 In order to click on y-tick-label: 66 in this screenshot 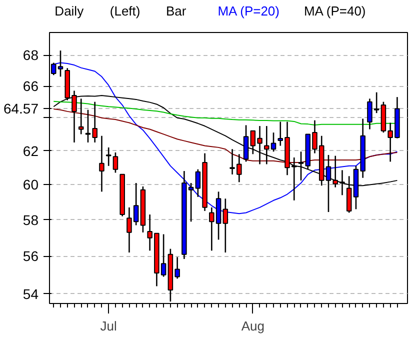, I will do `click(30, 86)`.